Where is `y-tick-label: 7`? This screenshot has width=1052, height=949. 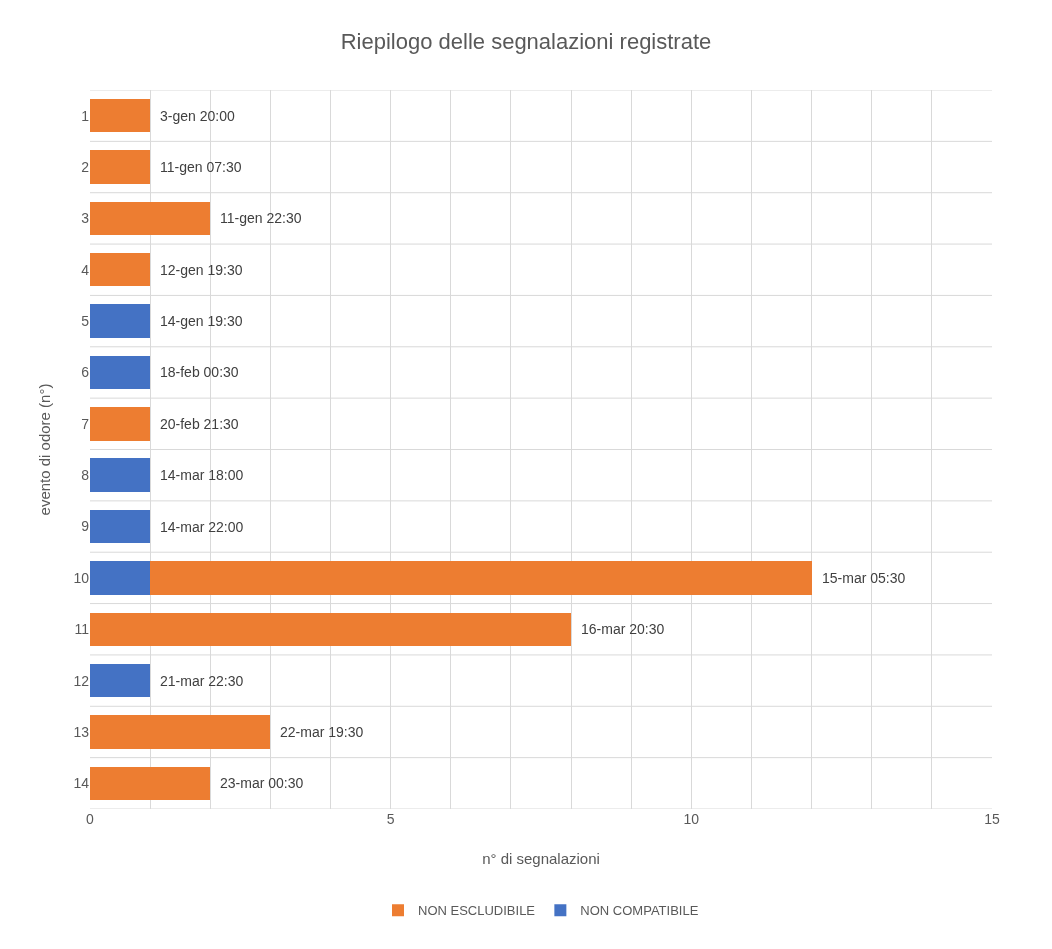
y-tick-label: 7 is located at coordinates (85, 423).